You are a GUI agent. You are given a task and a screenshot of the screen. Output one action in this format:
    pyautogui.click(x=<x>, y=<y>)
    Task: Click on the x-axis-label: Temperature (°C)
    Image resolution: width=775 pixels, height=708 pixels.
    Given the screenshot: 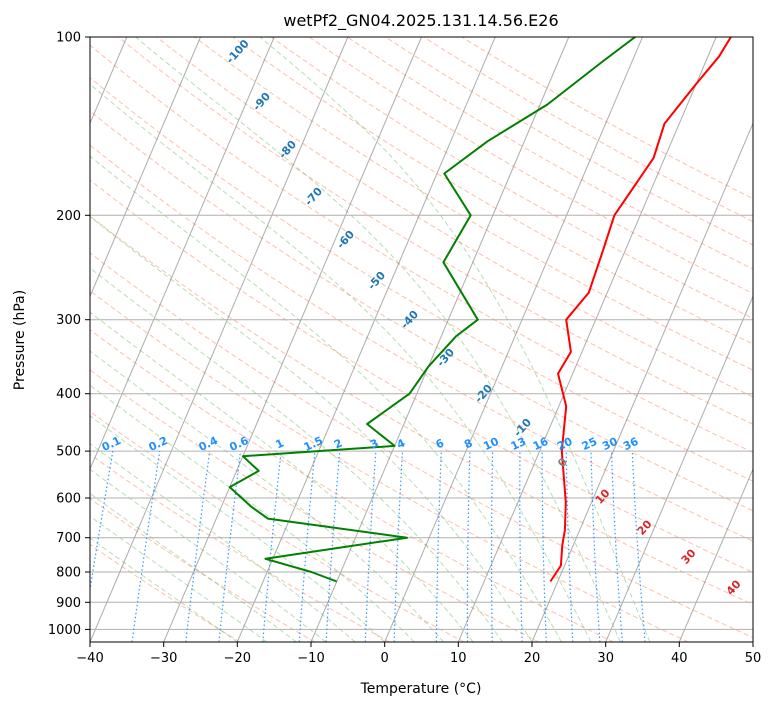 What is the action you would take?
    pyautogui.click(x=421, y=689)
    